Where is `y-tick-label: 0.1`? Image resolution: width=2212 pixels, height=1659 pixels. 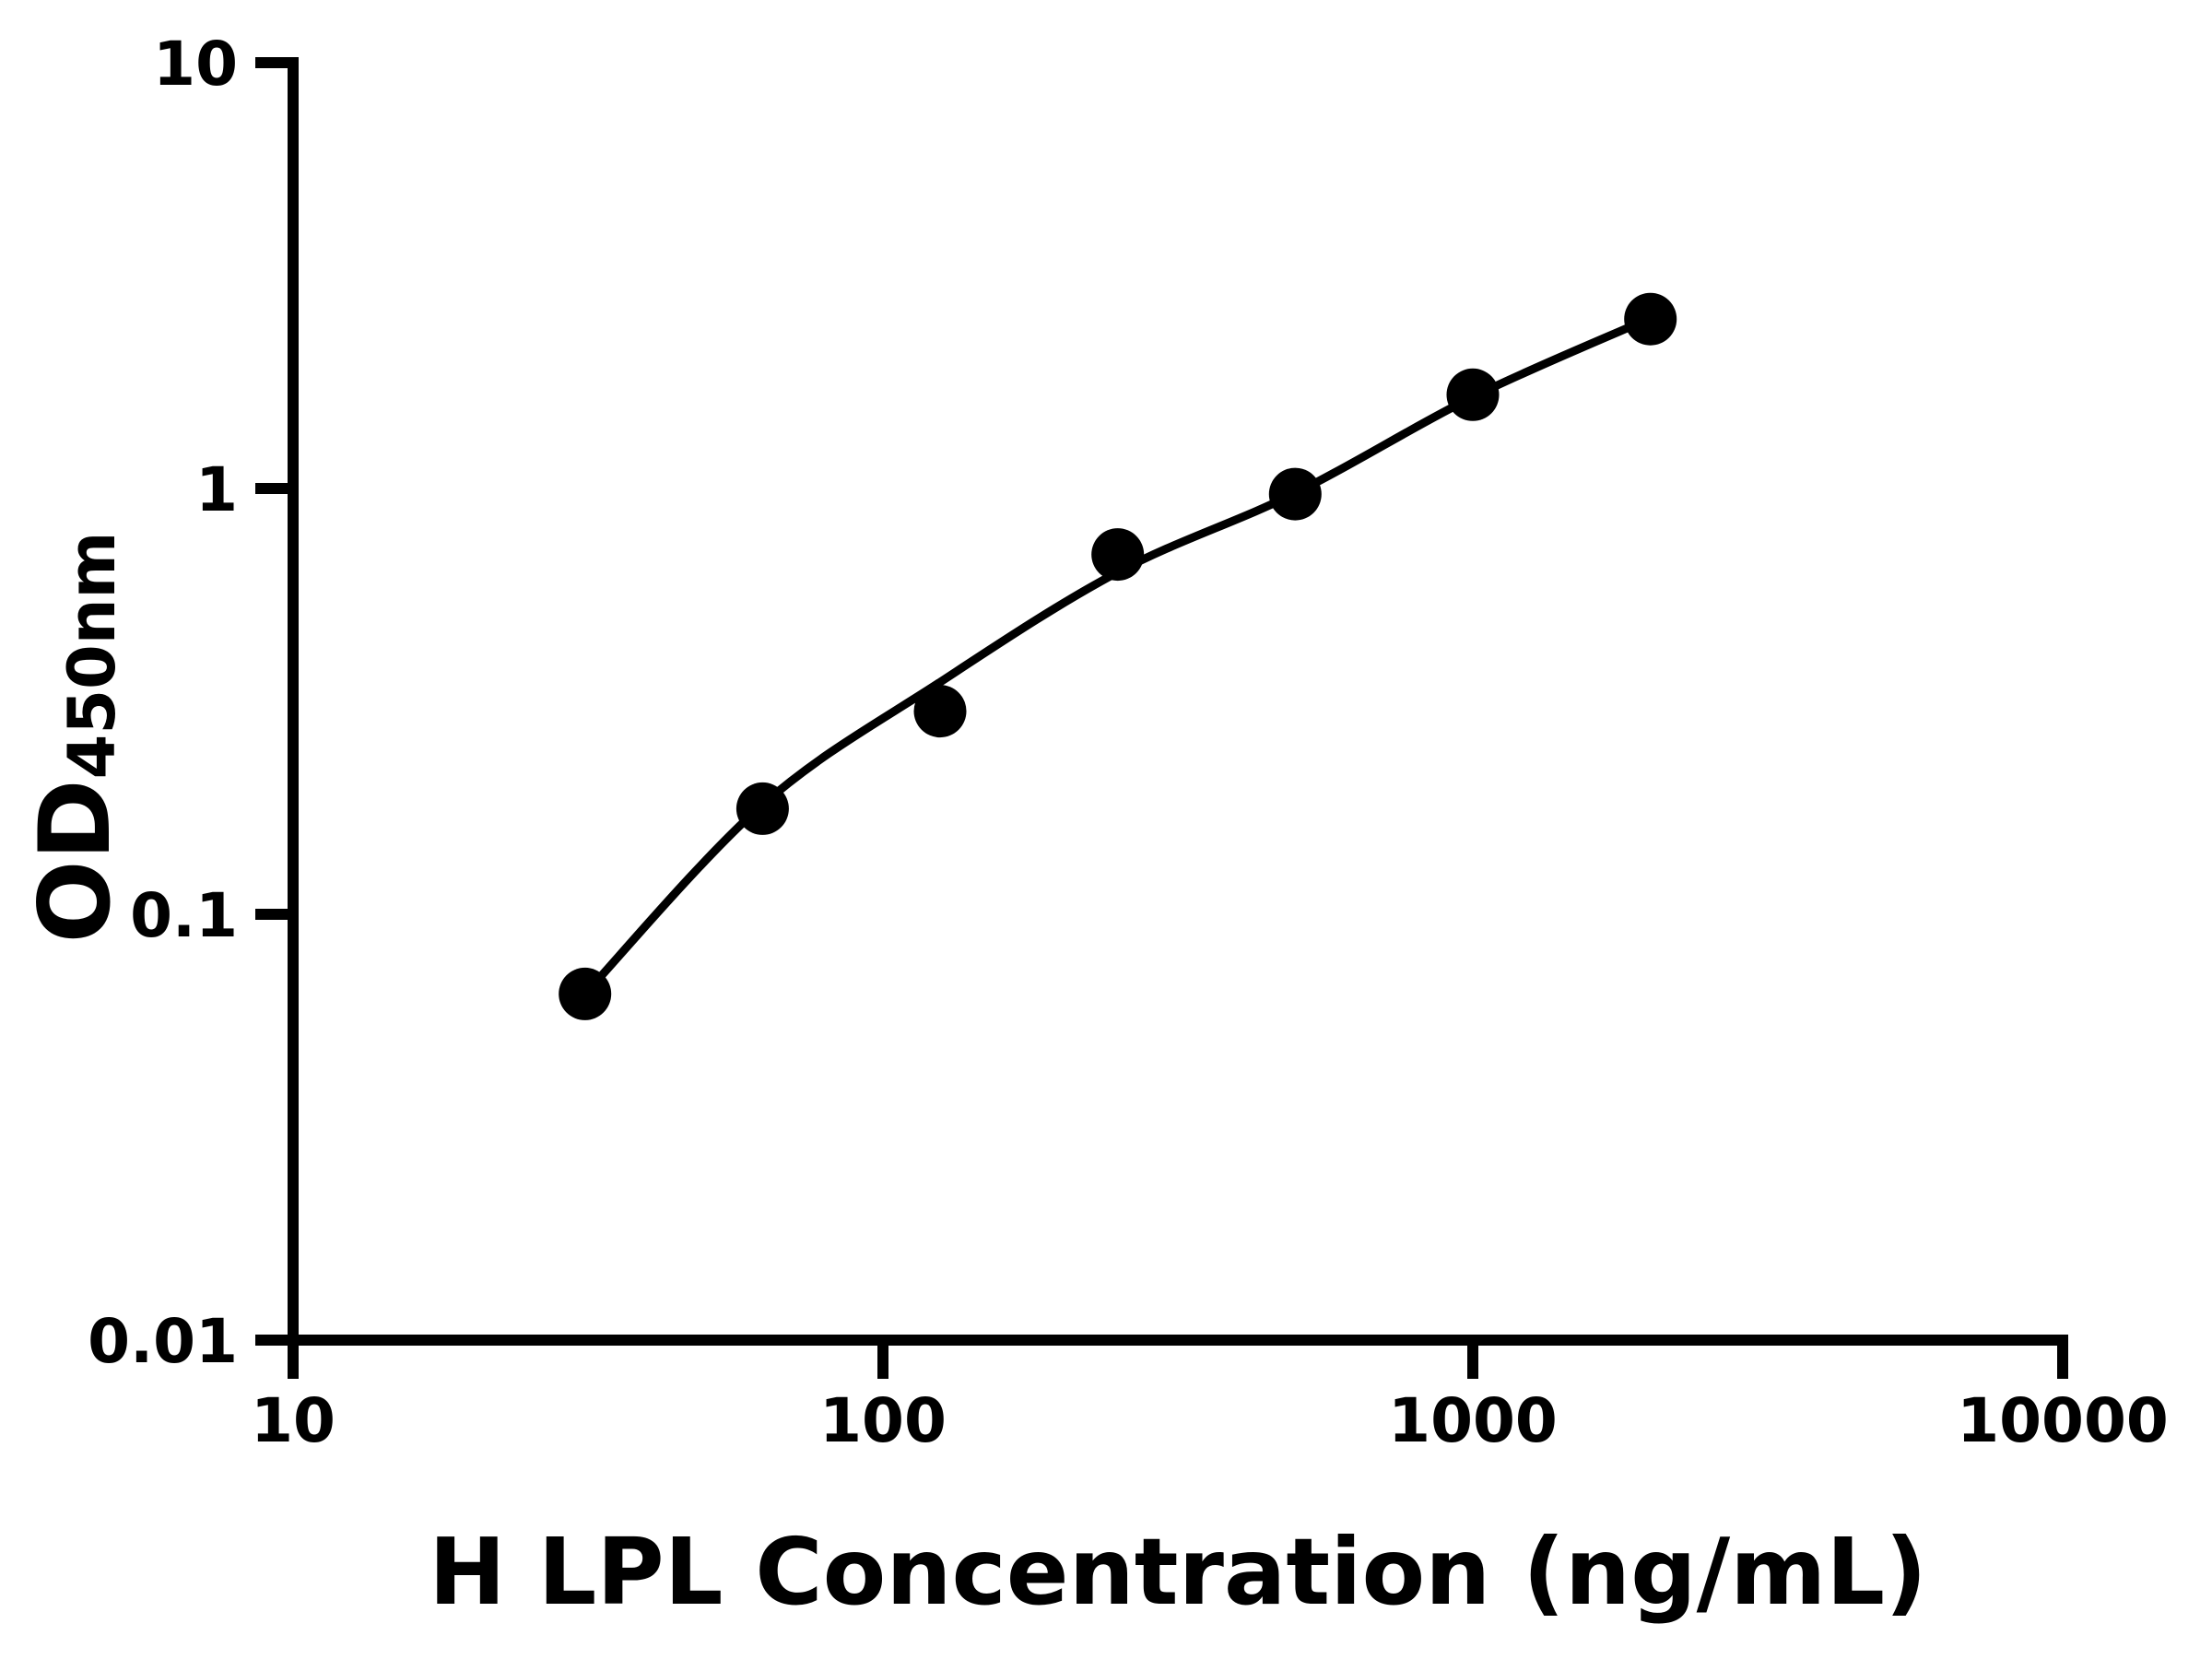 y-tick-label: 0.1 is located at coordinates (184, 915).